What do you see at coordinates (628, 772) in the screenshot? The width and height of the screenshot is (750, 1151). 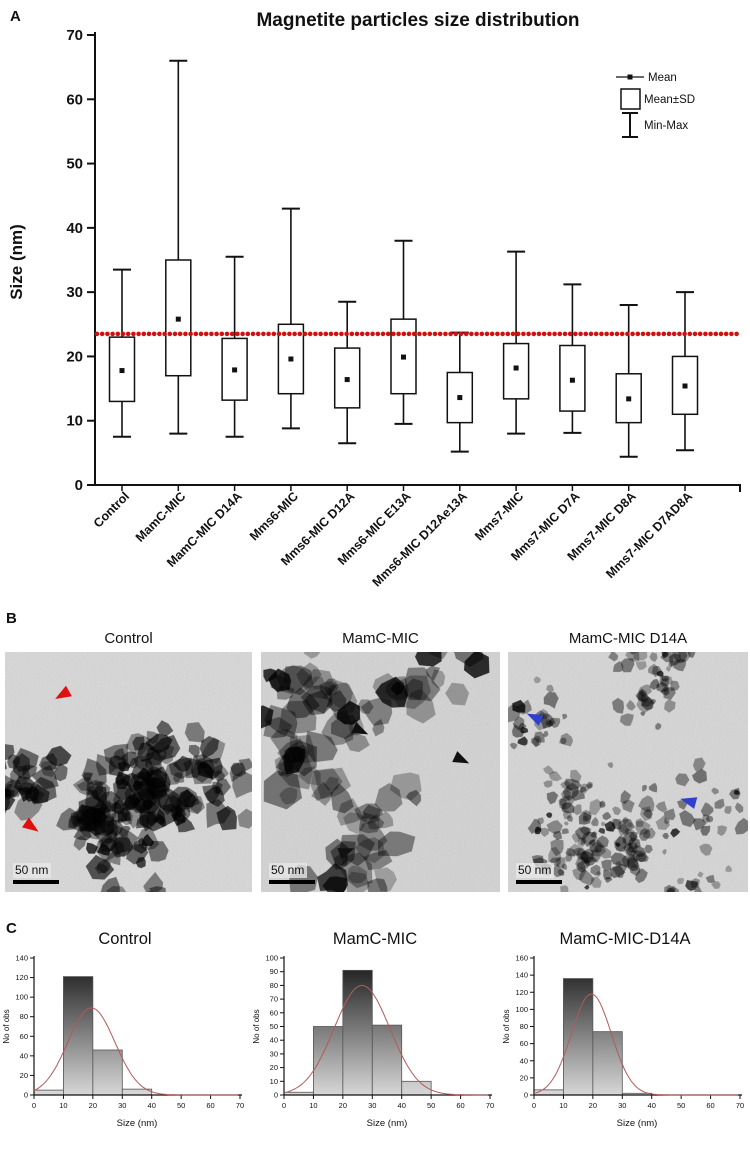 I see `tem-image-mamc-mic-d14a: 50 nm` at bounding box center [628, 772].